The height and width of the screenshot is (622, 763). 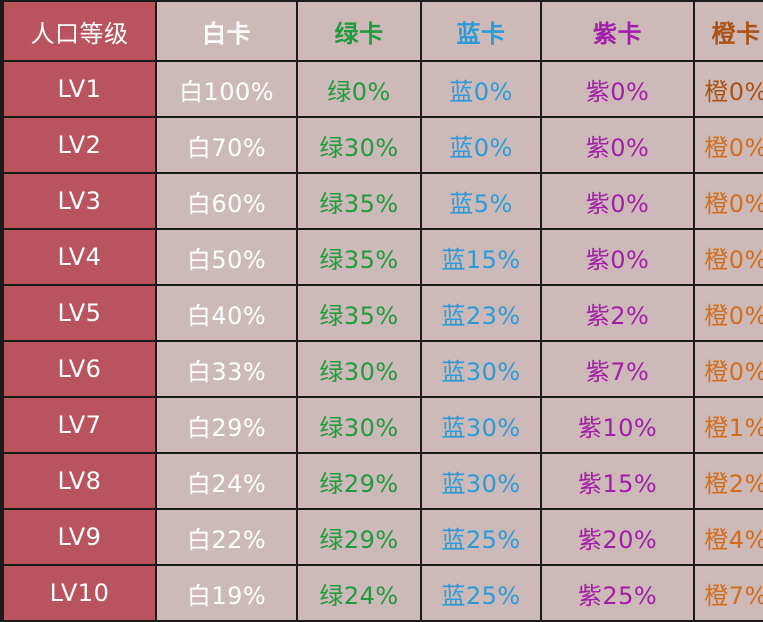 I want to click on orange-rate: 橙1%, so click(x=729, y=425).